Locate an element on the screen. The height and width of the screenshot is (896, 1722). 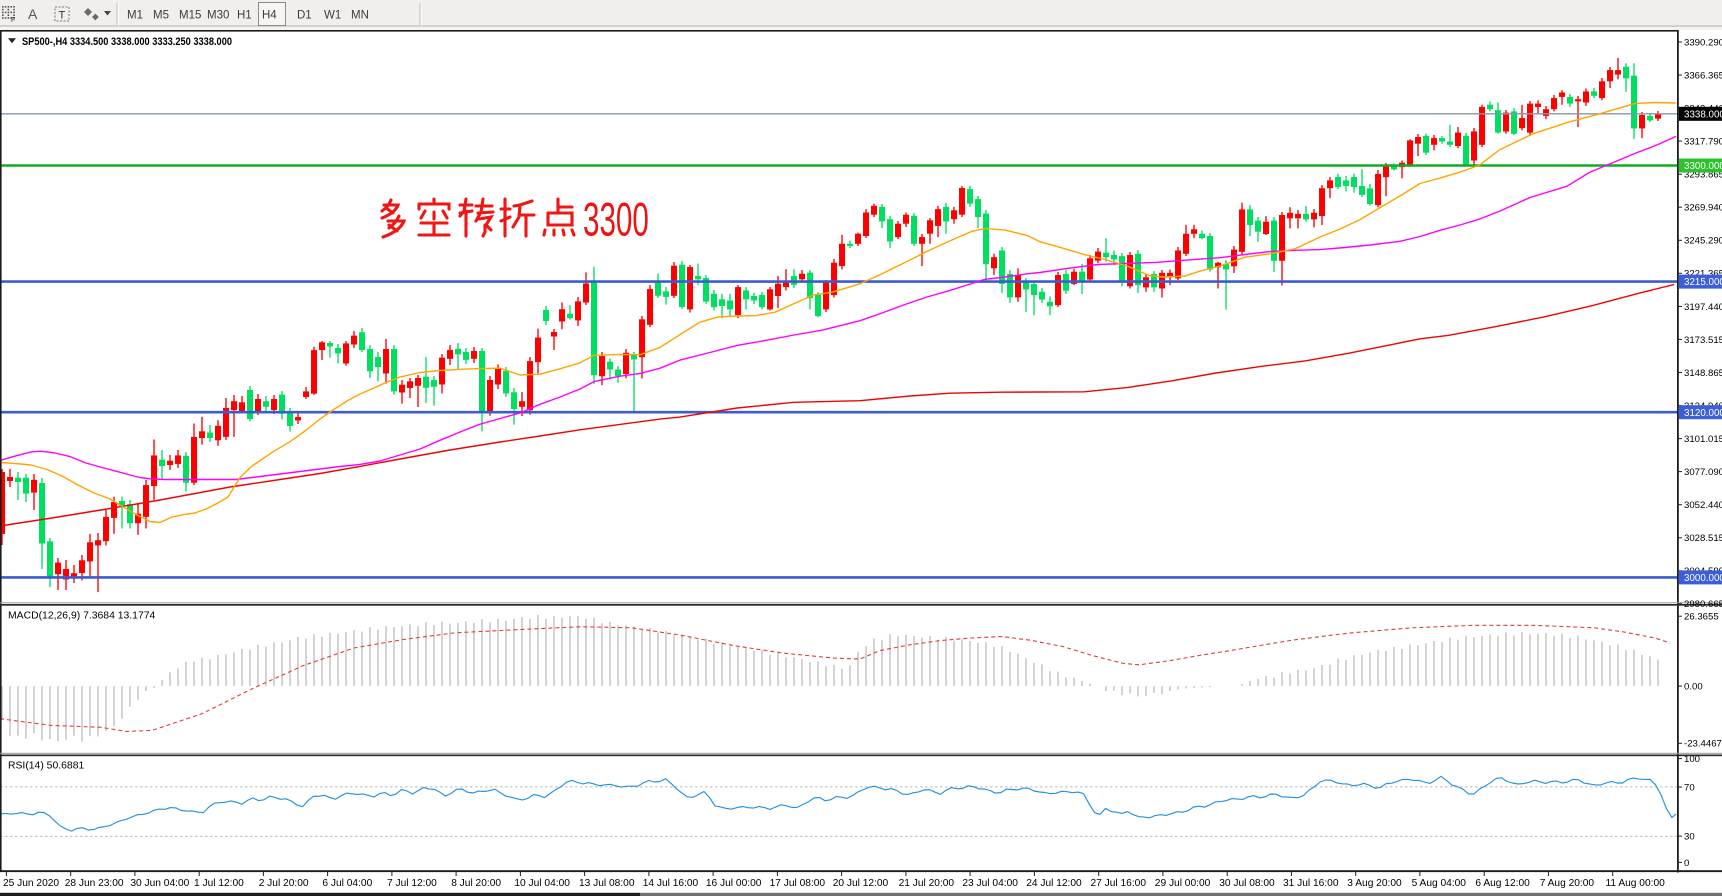
svg-text: 20 Jul 12:00 is located at coordinates (861, 883).